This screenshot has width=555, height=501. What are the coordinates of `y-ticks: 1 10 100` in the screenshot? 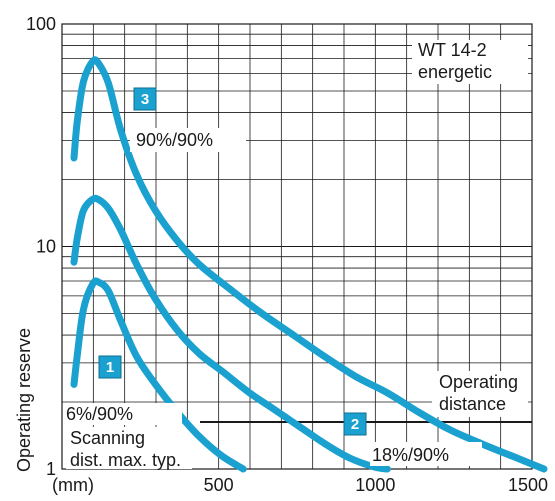 It's located at (41, 246).